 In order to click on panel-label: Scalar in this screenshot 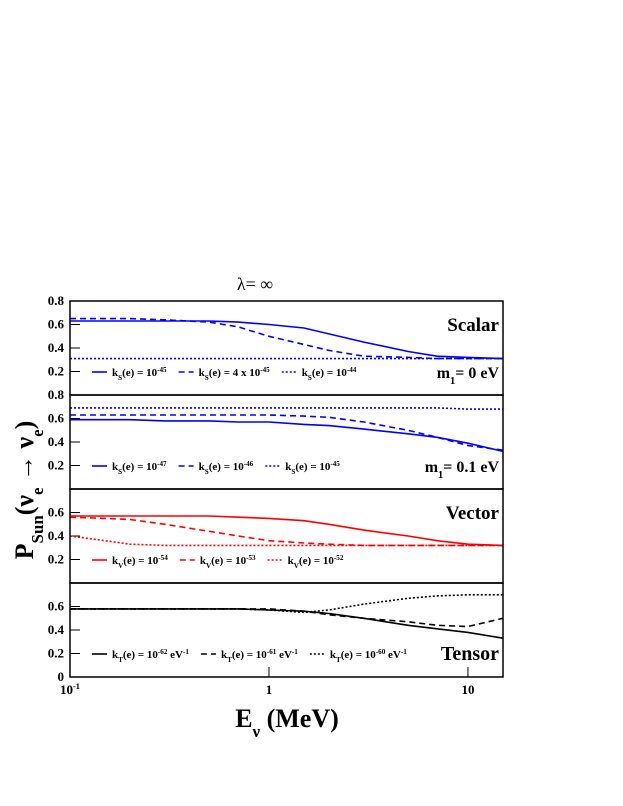, I will do `click(473, 325)`.